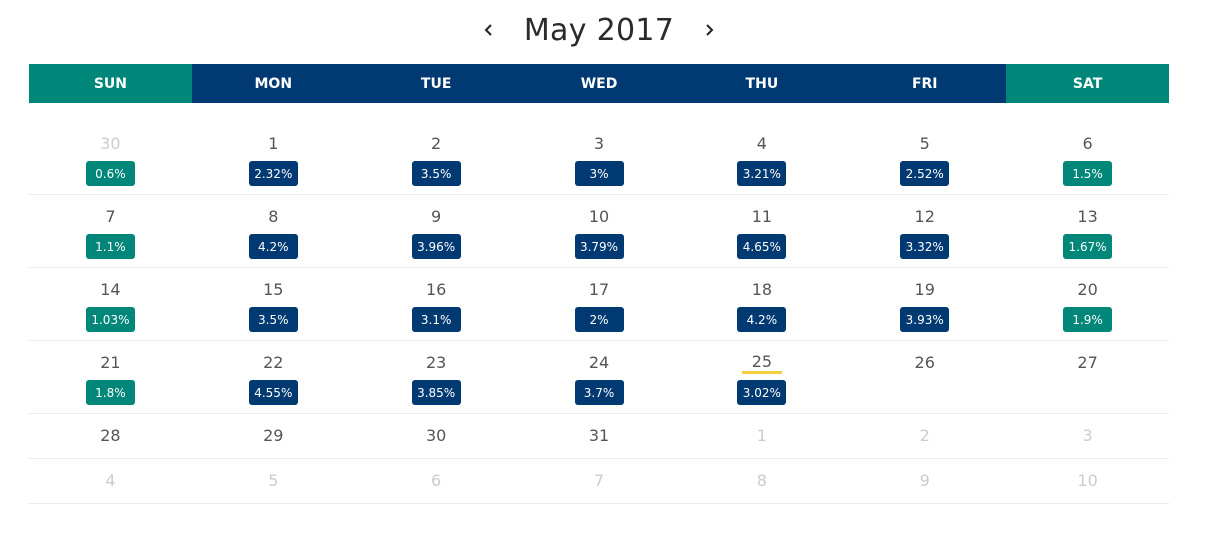 This screenshot has height=542, width=1231. What do you see at coordinates (1087, 304) in the screenshot?
I see `day-cell: 20 1.9%` at bounding box center [1087, 304].